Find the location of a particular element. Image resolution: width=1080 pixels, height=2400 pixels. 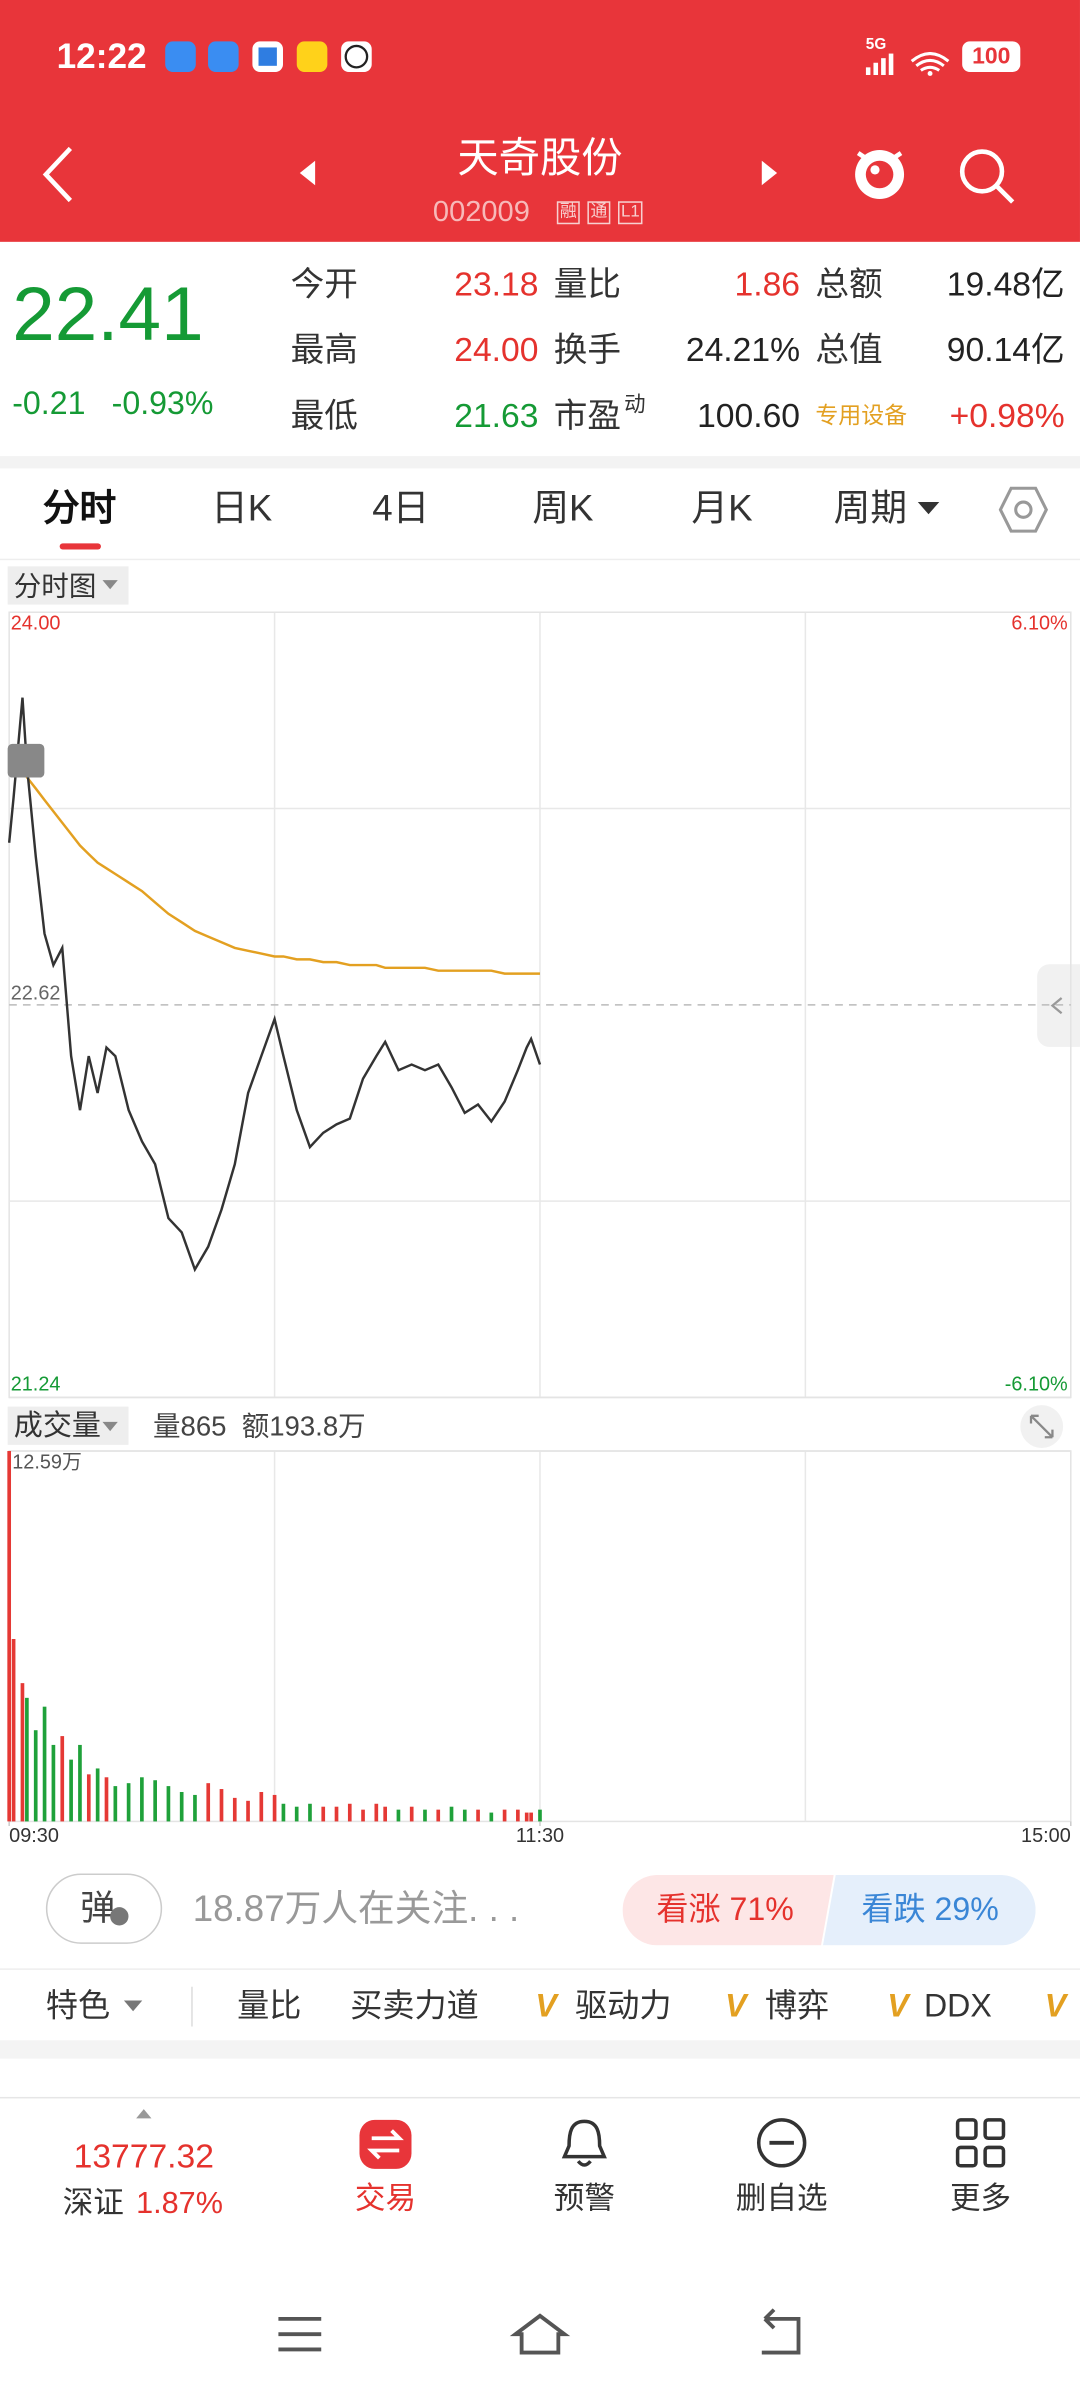

y2-tick-label: 6.10% is located at coordinates (1039, 624).